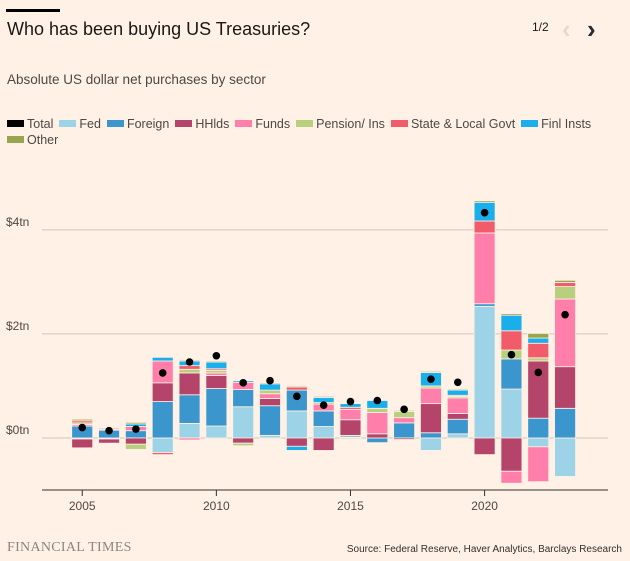  I want to click on legend-label: State & Local Govt, so click(463, 124).